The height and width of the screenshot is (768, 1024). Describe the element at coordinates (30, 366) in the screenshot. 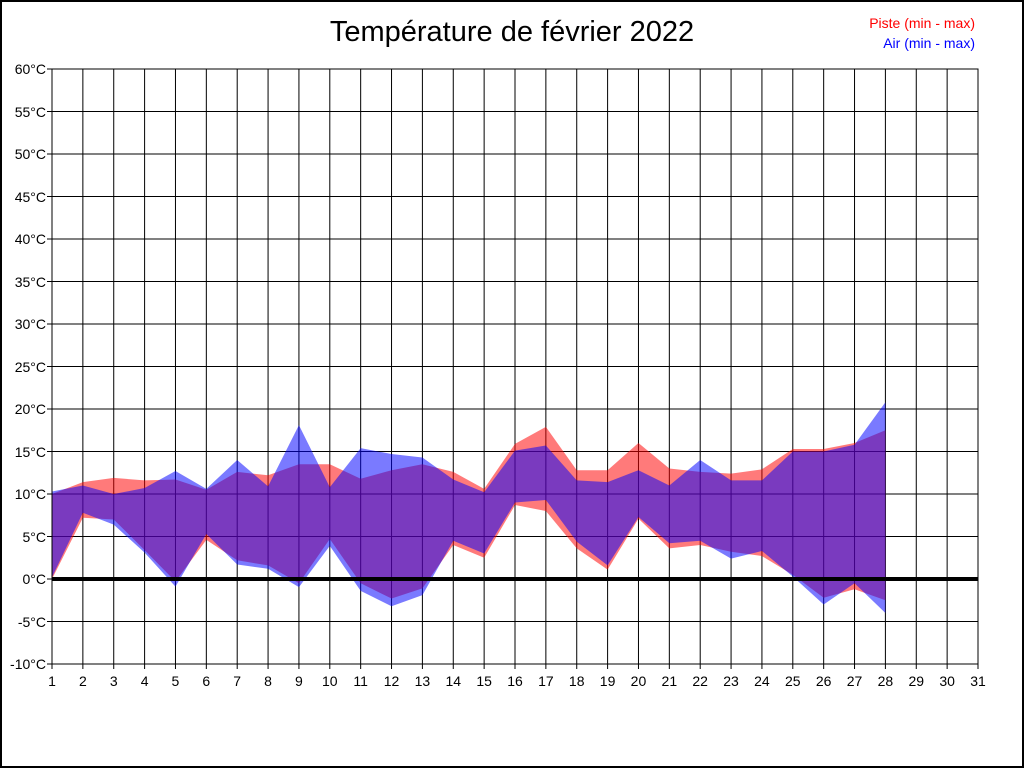

I see `y-tick-label: 25°C` at that location.